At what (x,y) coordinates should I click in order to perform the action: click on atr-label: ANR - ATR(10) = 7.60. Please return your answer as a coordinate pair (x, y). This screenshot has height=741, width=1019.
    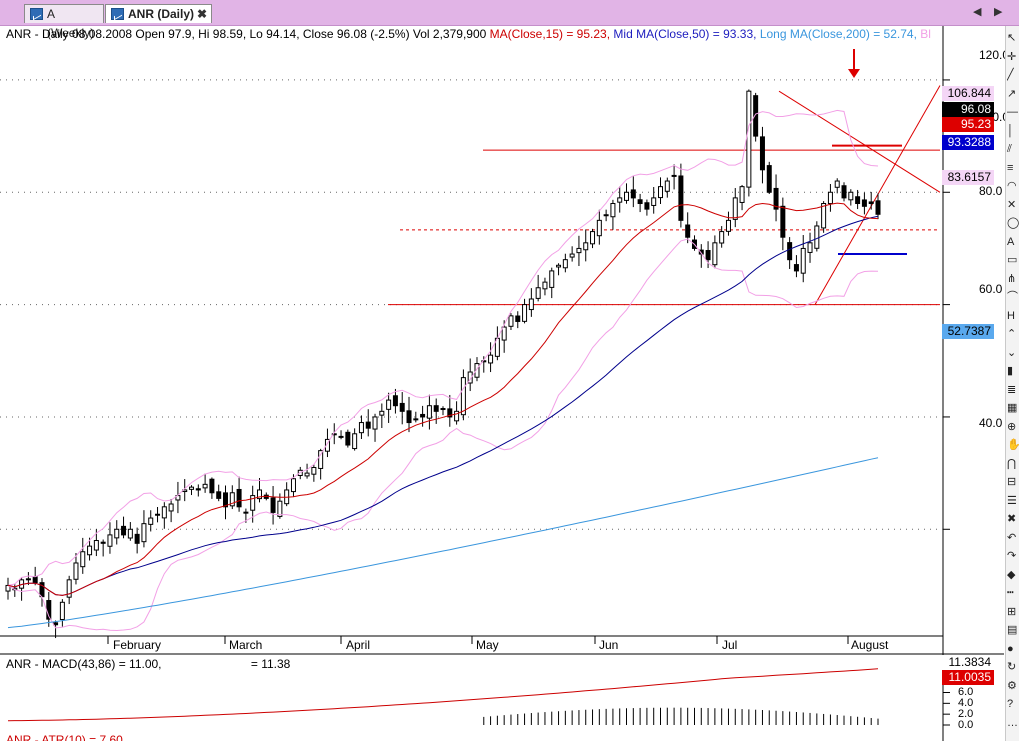
    Looking at the image, I should click on (64, 737).